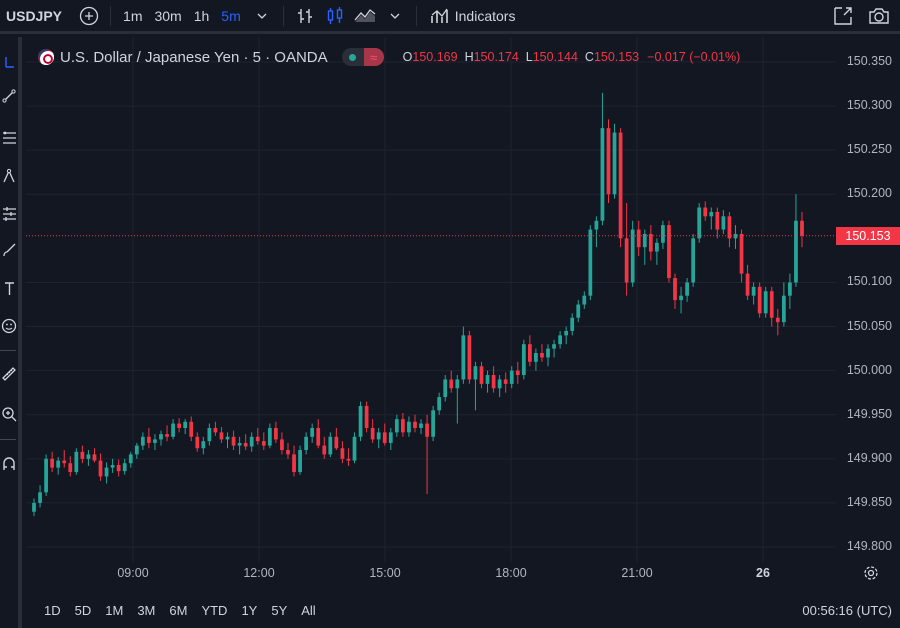 This screenshot has width=900, height=628. I want to click on prediction-icon, so click(9, 214).